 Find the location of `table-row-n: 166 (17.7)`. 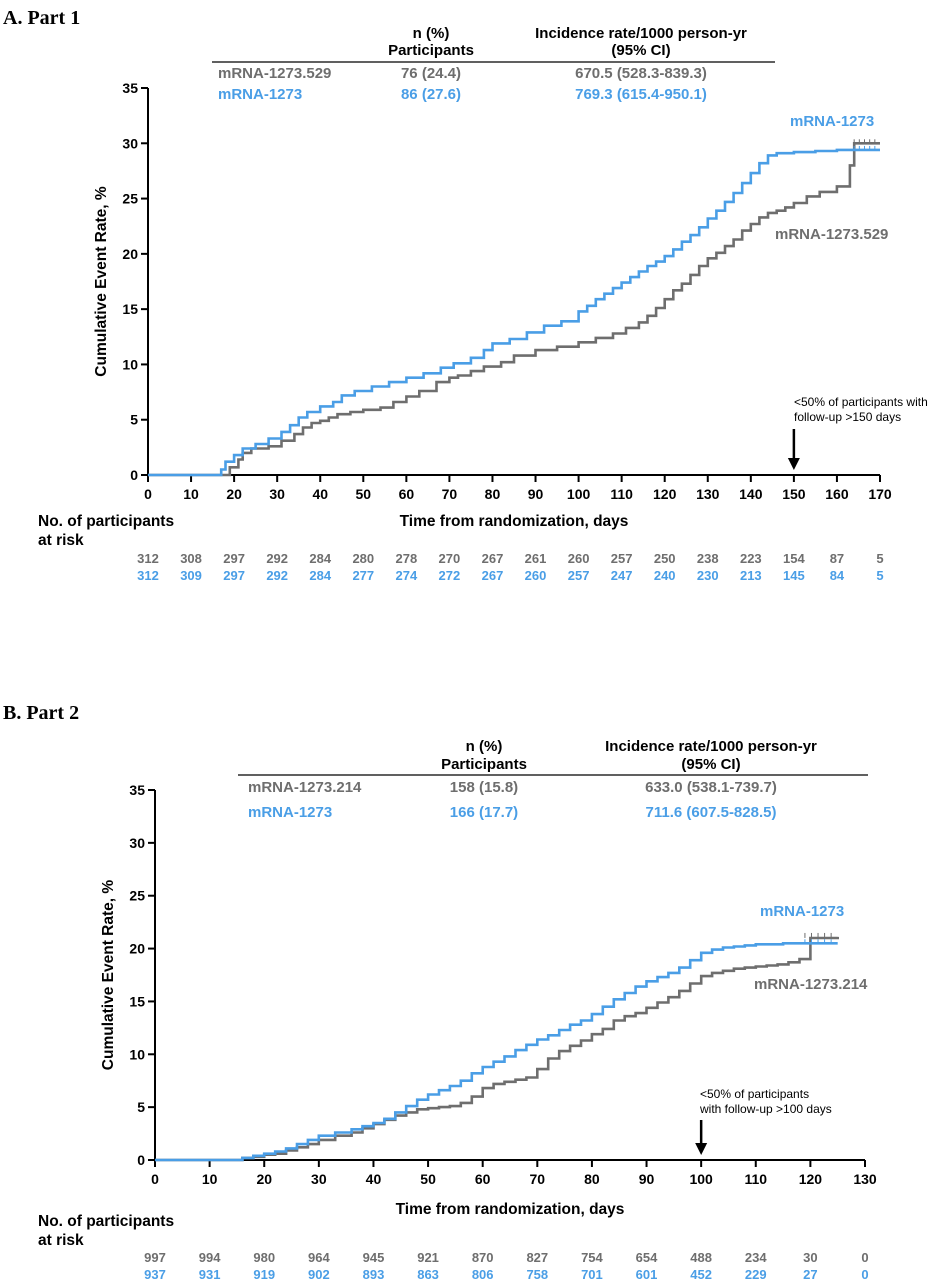

table-row-n: 166 (17.7) is located at coordinates (484, 812).